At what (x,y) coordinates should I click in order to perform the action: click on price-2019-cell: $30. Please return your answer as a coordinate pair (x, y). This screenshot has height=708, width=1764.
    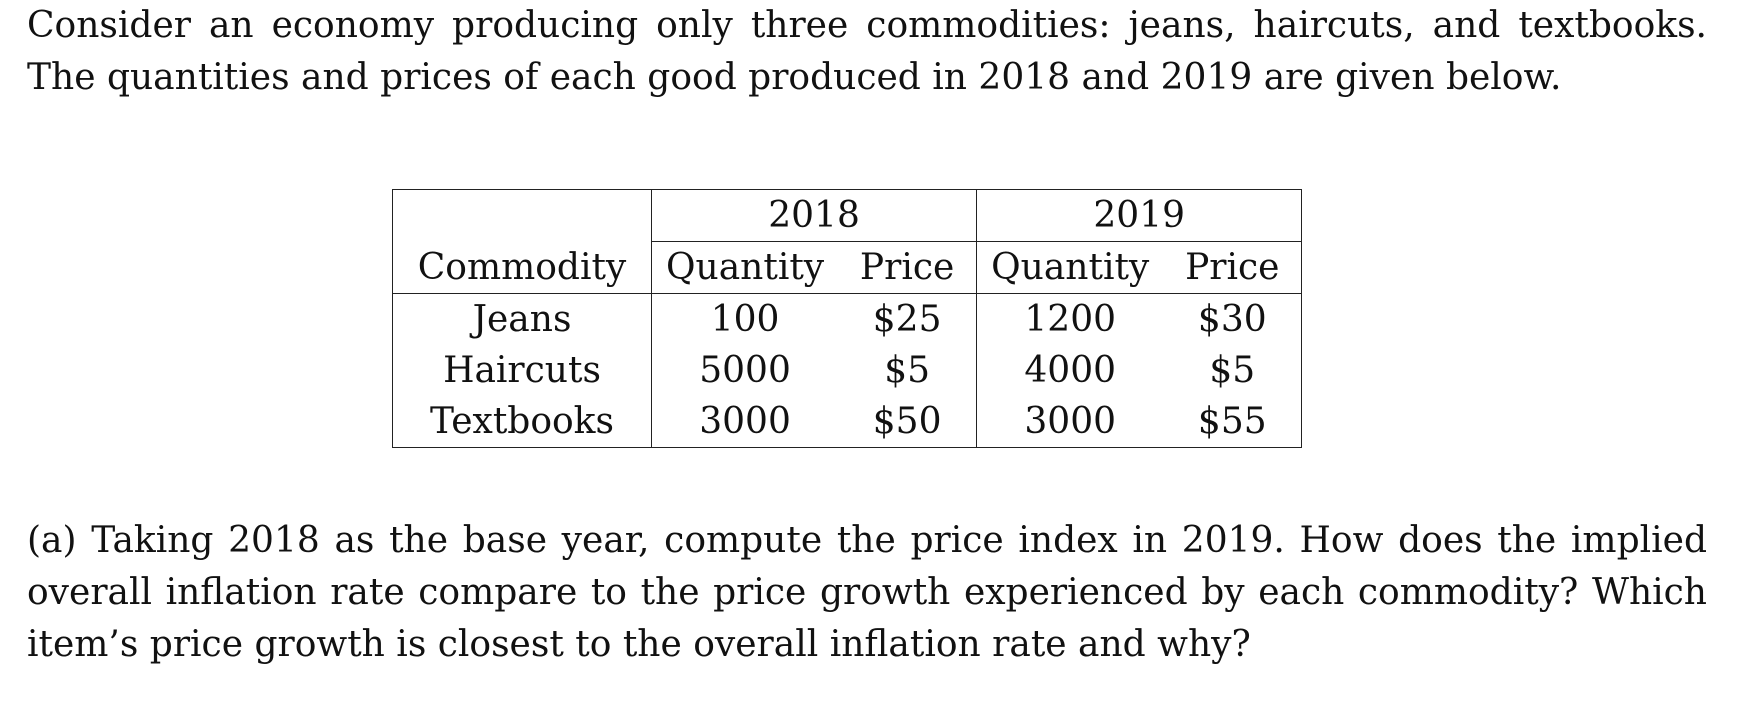
    Looking at the image, I should click on (1232, 319).